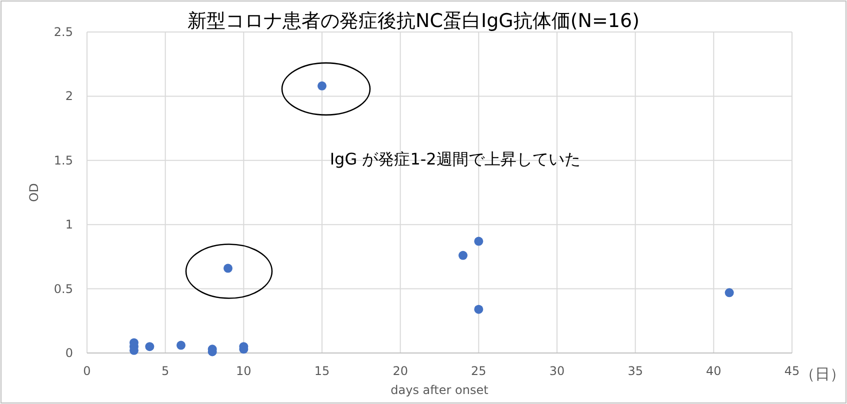 The height and width of the screenshot is (404, 847). What do you see at coordinates (439, 390) in the screenshot?
I see `x-axis-title: days after onset` at bounding box center [439, 390].